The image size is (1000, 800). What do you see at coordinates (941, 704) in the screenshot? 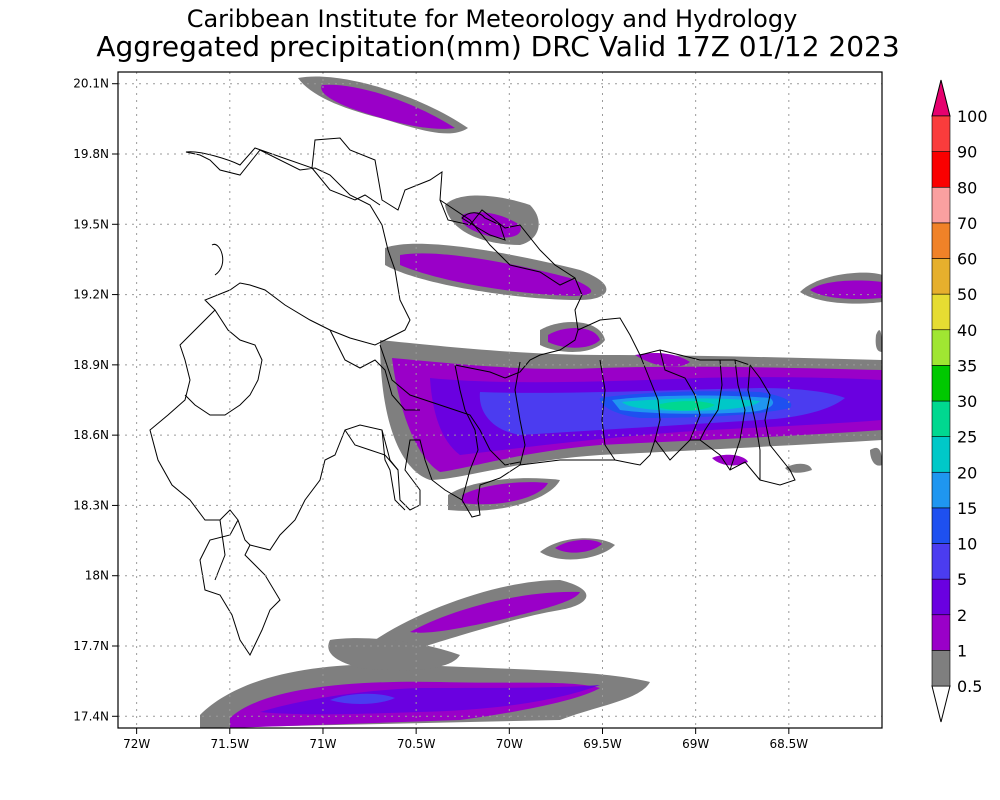
I see `colorbar-under-arrow` at bounding box center [941, 704].